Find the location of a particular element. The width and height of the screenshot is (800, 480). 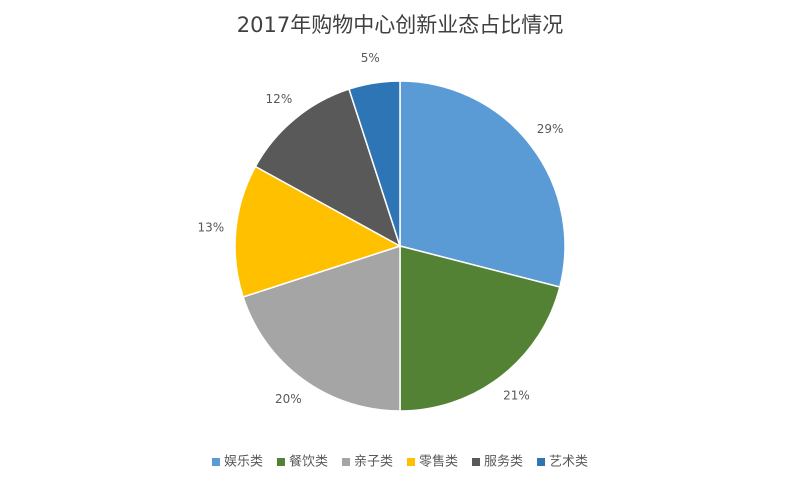

chart-title: 2017年购物中心创新业态占比情况 is located at coordinates (400, 25).